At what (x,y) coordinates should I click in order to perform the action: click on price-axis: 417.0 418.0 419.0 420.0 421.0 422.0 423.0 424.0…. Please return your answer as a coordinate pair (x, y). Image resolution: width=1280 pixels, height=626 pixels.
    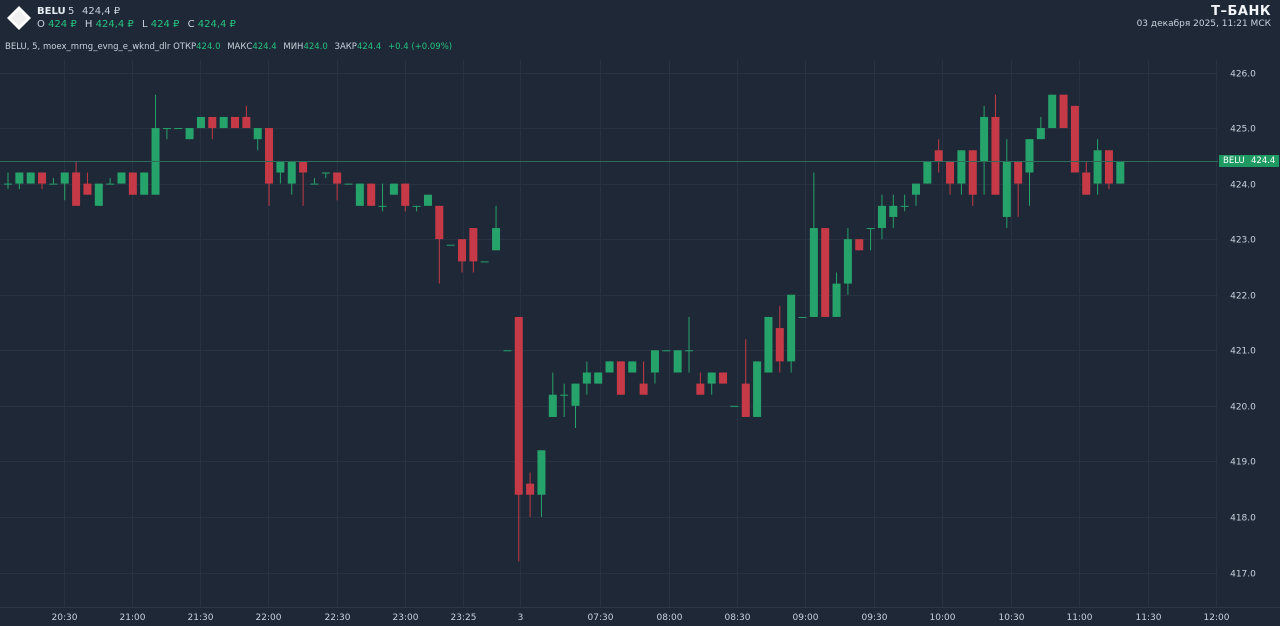
    Looking at the image, I should click on (1243, 325).